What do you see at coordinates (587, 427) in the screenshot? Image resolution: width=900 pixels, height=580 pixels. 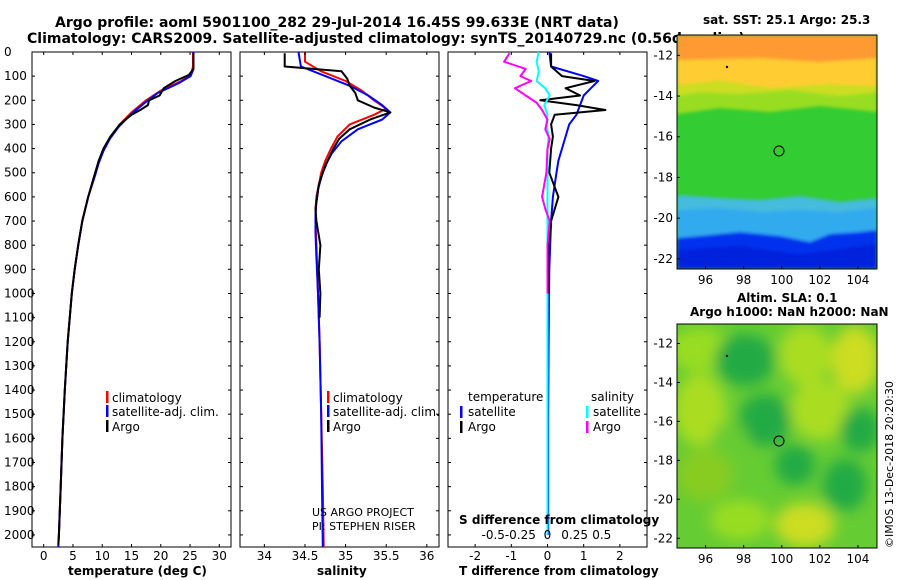 I see `legend-swatch-s-argo` at bounding box center [587, 427].